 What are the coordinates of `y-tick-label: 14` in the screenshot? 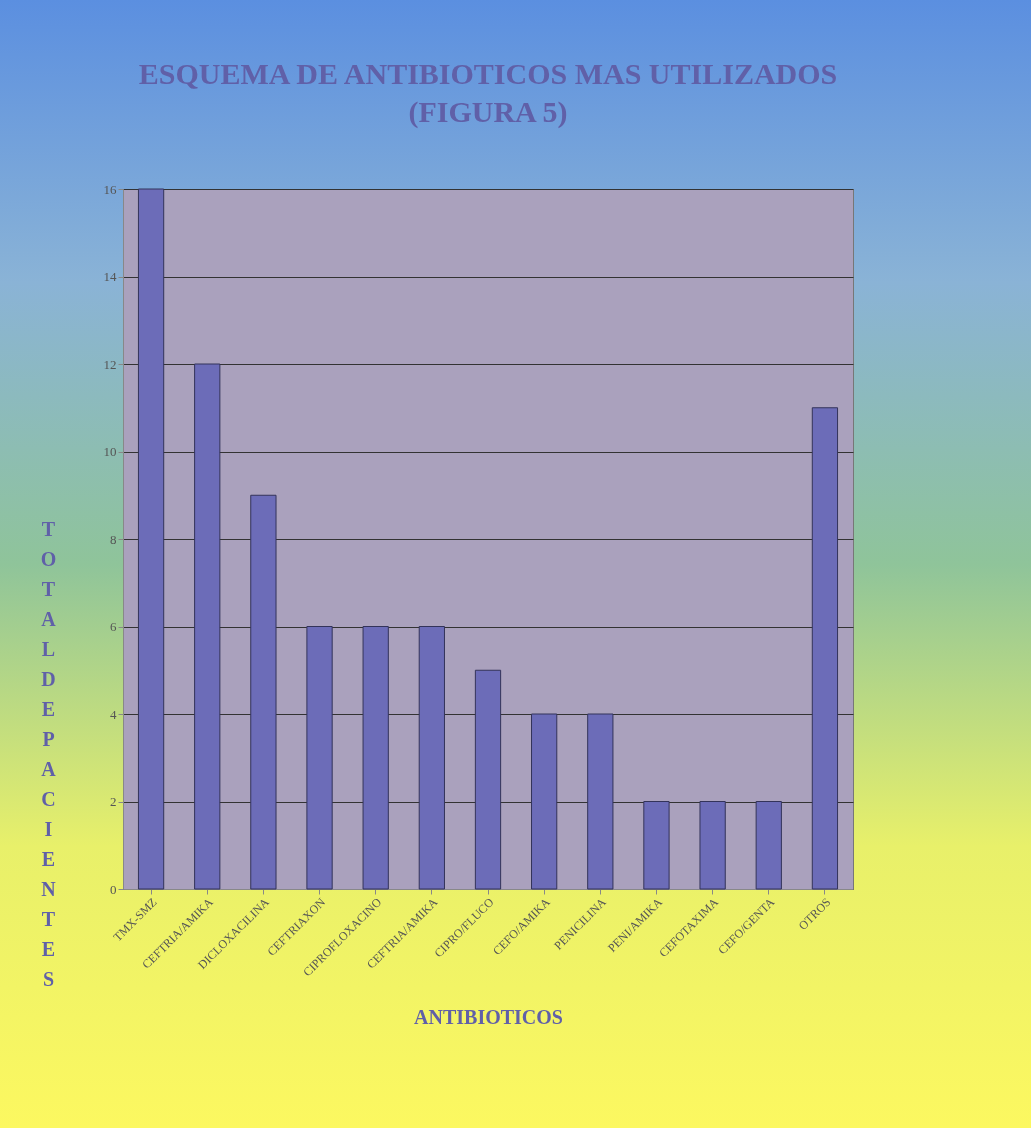 It's located at (110, 276).